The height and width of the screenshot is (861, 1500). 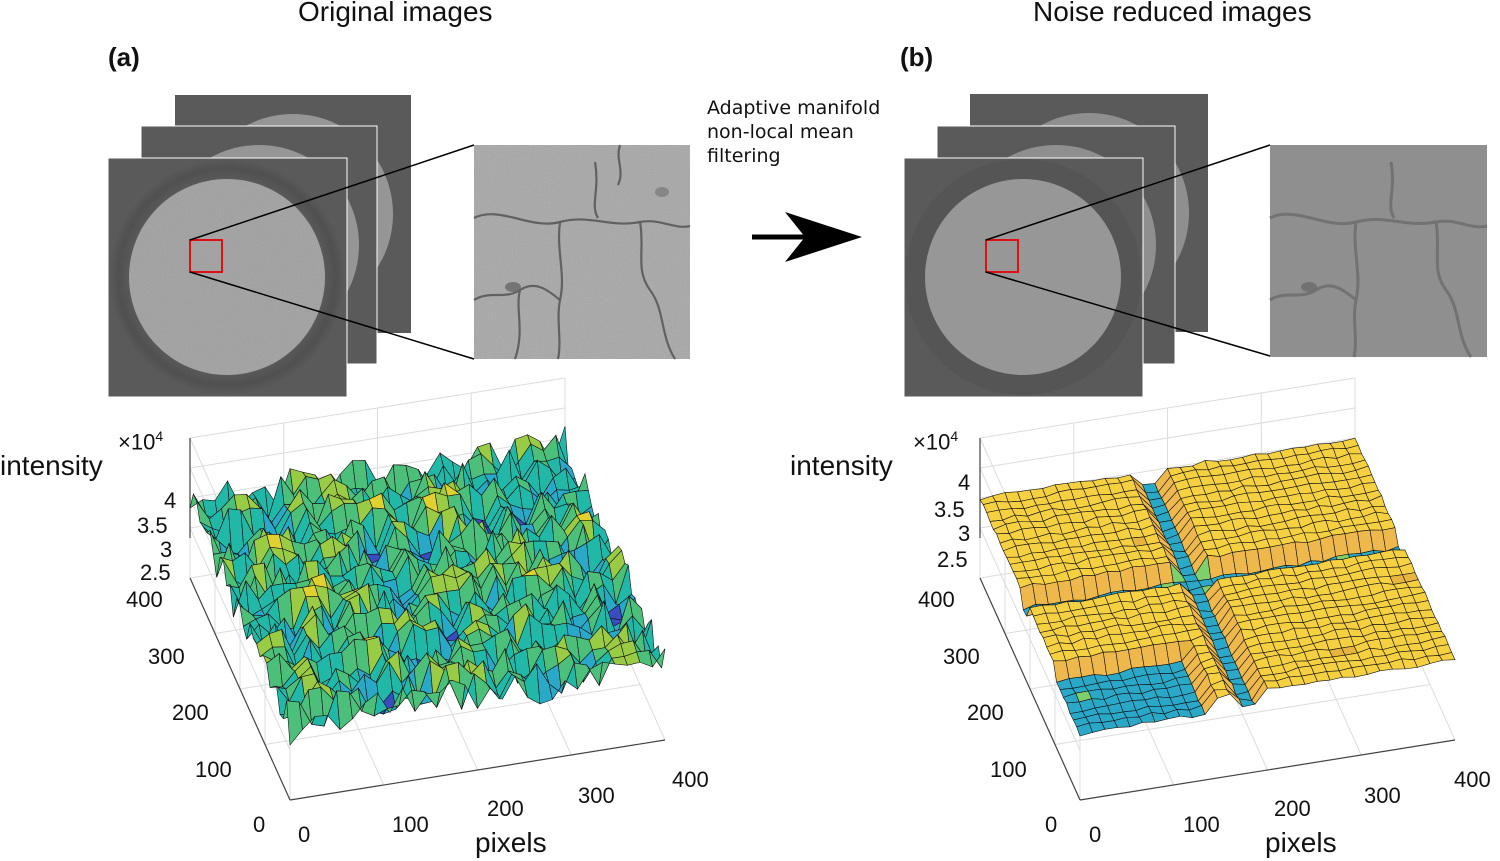 I want to click on z-exponent-original: ×10⁴, so click(x=140, y=441).